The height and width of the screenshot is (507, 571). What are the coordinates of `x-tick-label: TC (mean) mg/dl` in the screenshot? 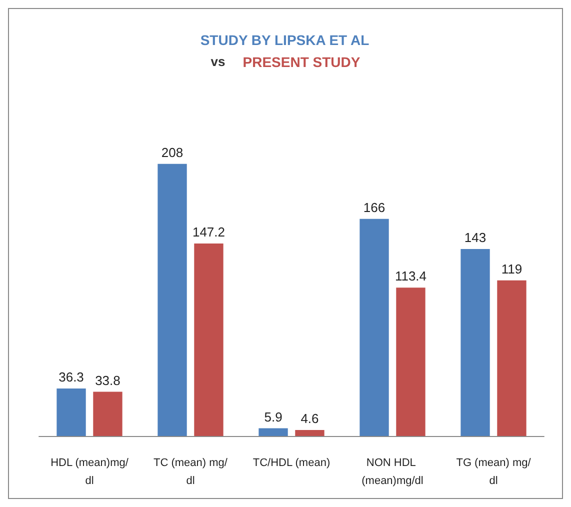 It's located at (191, 472).